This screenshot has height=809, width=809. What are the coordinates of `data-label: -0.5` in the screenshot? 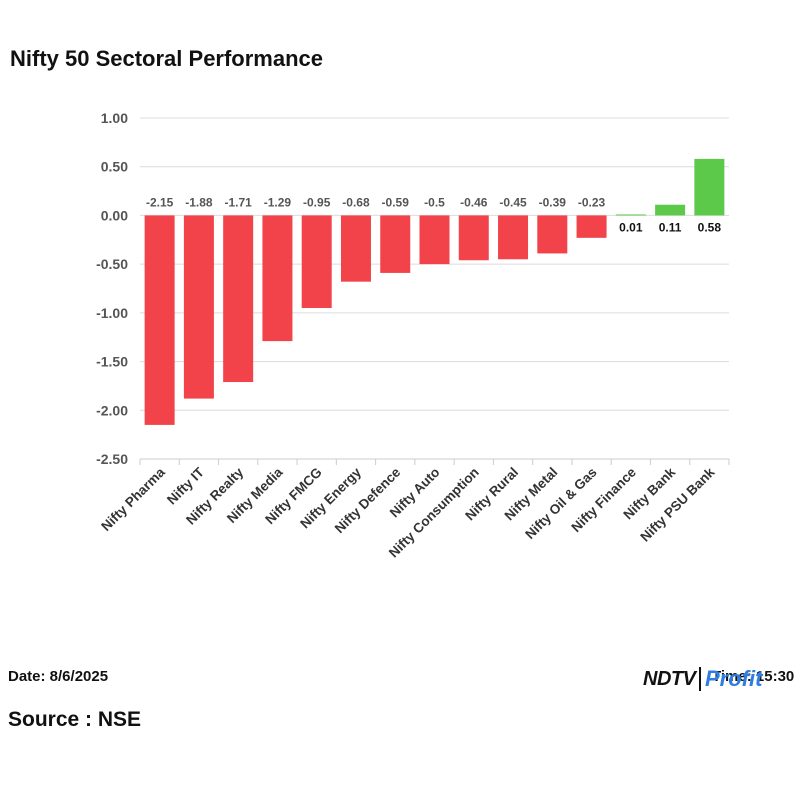 It's located at (434, 202).